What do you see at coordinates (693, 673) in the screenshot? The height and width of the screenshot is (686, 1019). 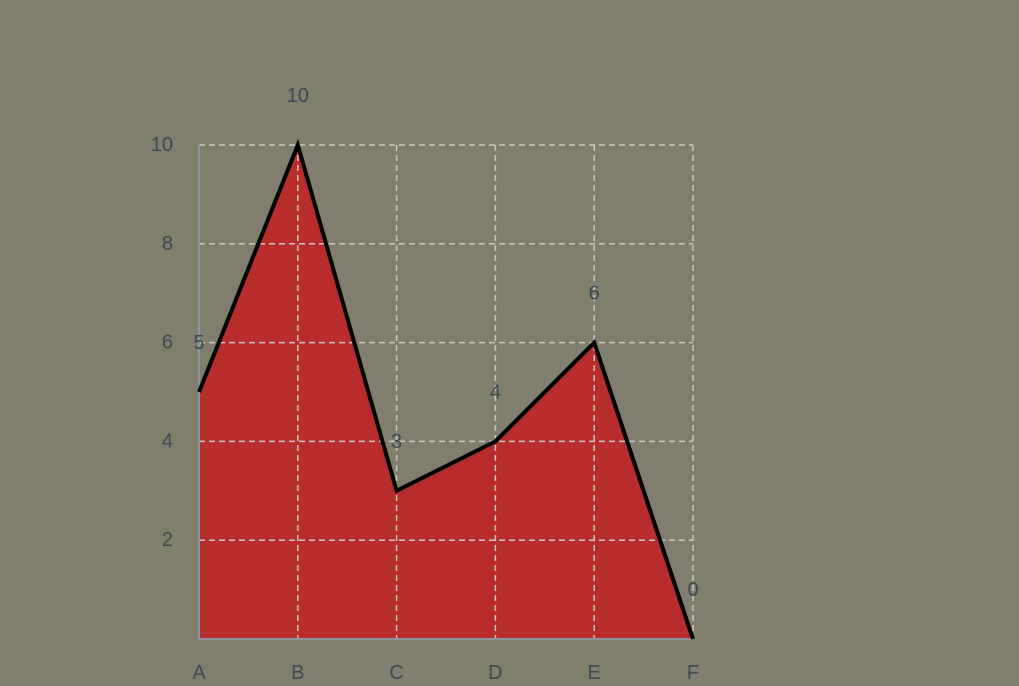 I see `x-tick-label: F` at bounding box center [693, 673].